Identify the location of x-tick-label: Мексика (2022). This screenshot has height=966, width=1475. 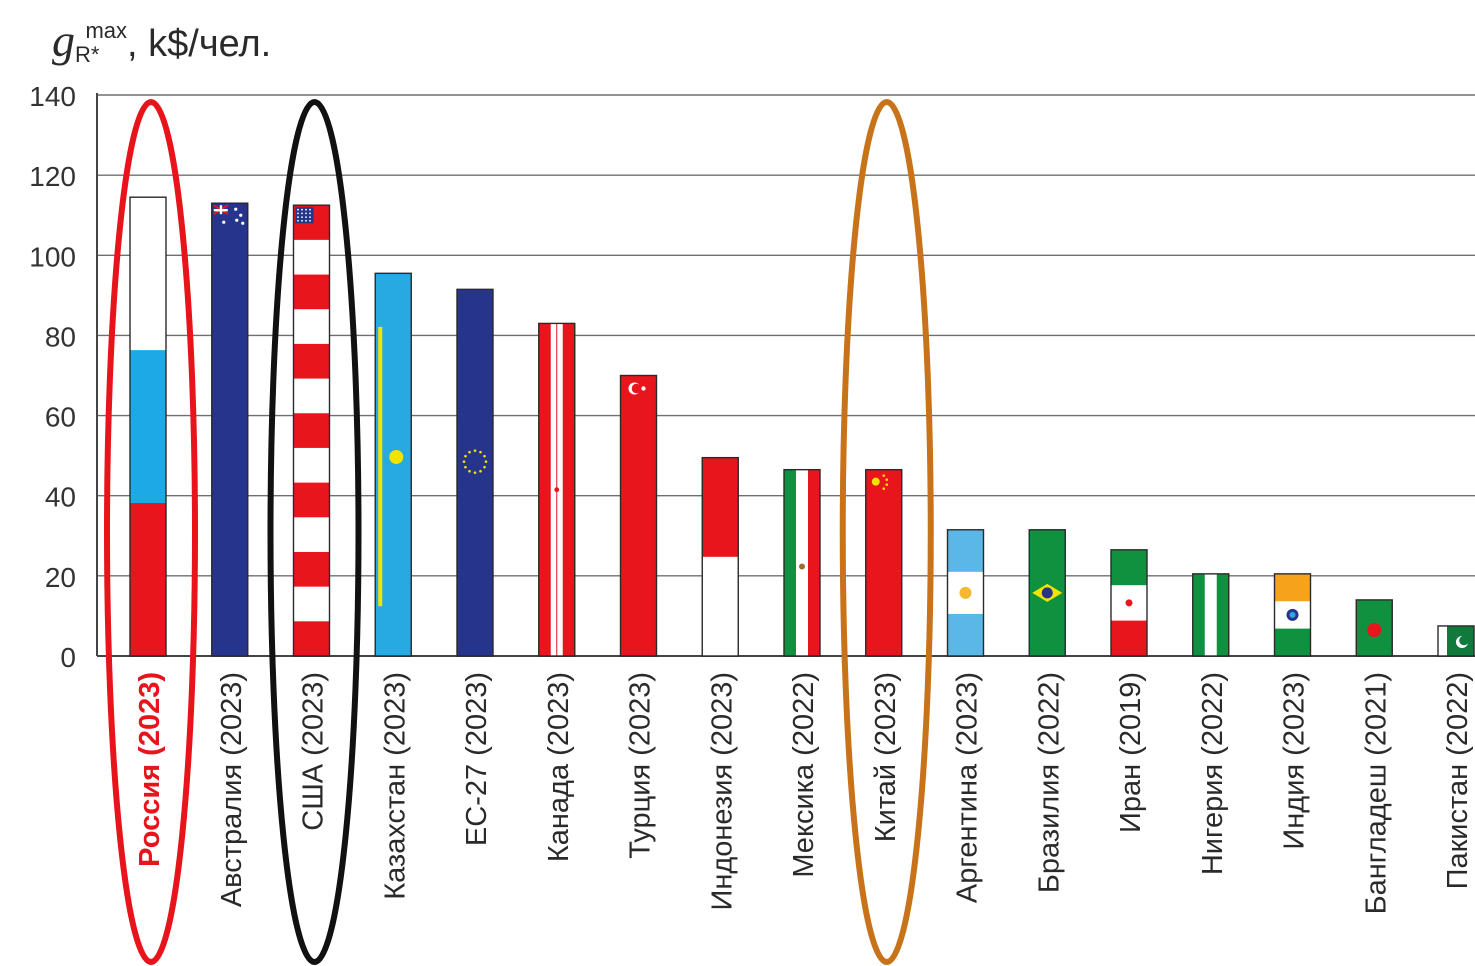
(804, 775).